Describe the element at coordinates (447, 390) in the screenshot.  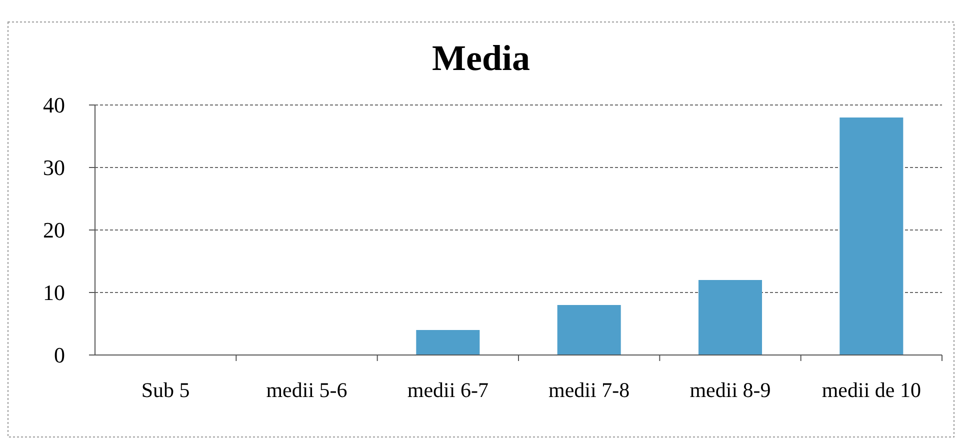
I see `x-tick-label: medii 6-7` at that location.